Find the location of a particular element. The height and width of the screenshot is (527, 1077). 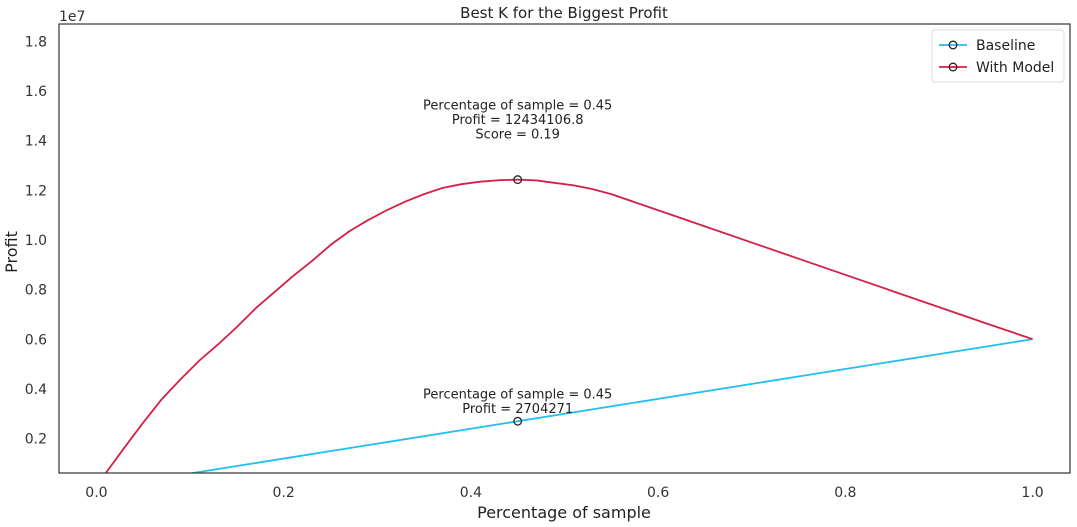

y-tick-label: 0.4 is located at coordinates (36, 390).